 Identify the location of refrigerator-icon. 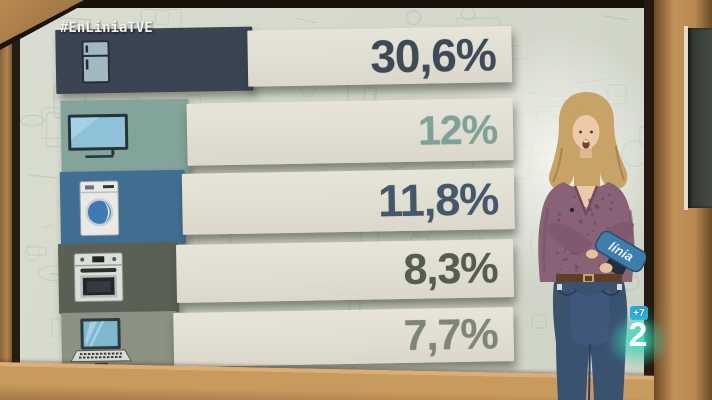
(96, 62).